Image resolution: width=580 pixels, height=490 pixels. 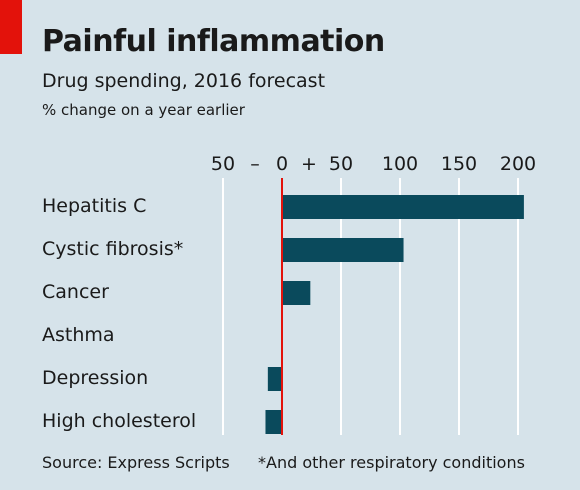 What do you see at coordinates (11, 27) in the screenshot?
I see `accent-tab` at bounding box center [11, 27].